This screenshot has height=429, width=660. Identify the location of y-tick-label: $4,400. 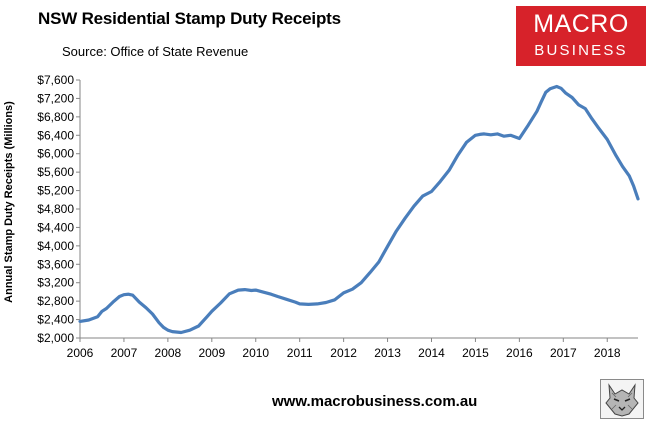
(55, 227).